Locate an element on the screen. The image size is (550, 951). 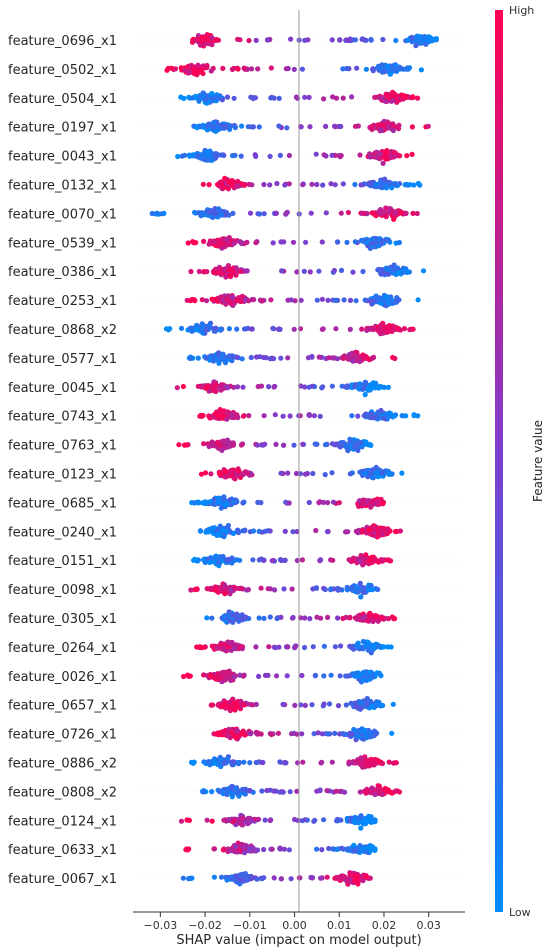
feature-label: feature_0240_x1 is located at coordinates (62, 532).